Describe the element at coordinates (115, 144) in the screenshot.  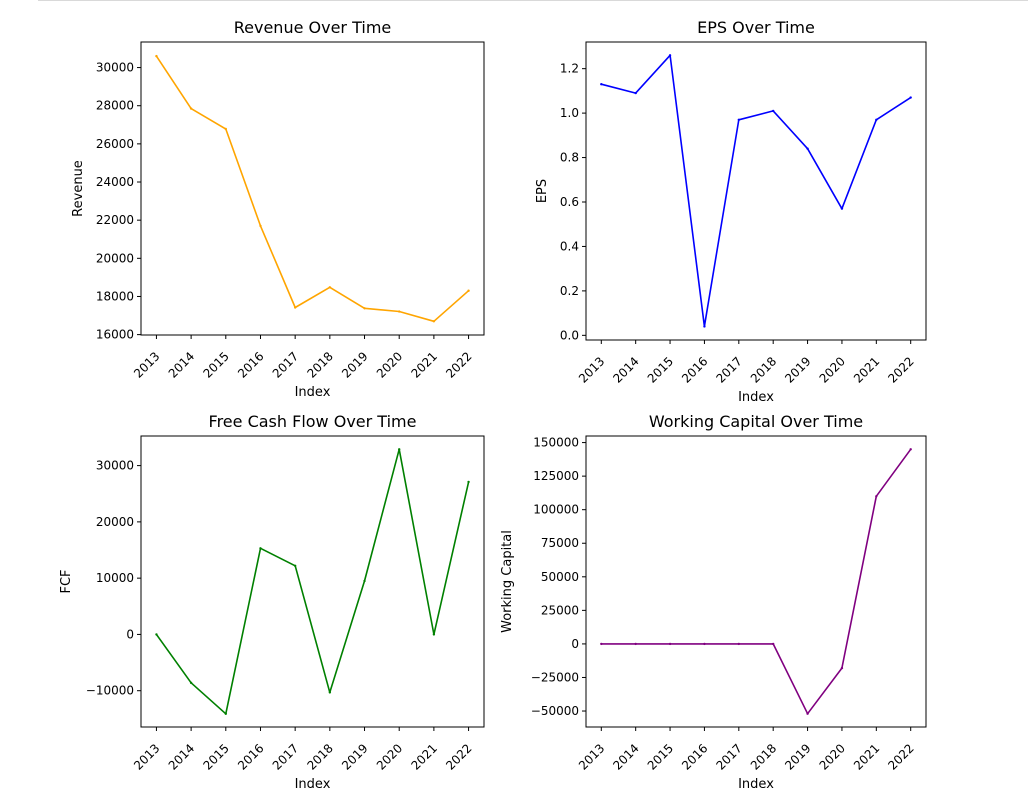
I see `y-tick-label: 26000` at that location.